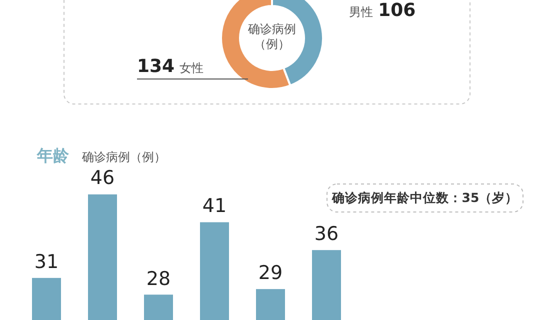 The image size is (540, 320). I want to click on data-label: 106, so click(397, 10).